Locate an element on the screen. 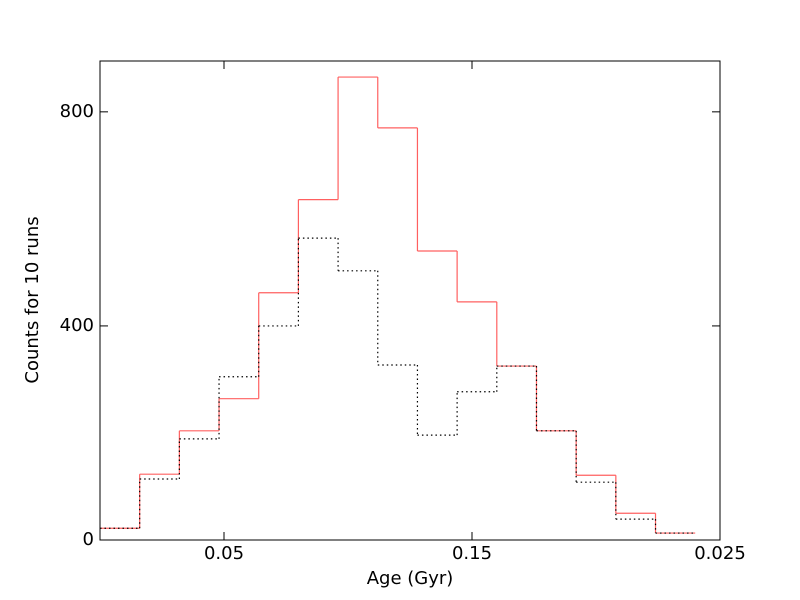 This screenshot has width=800, height=600. y-tick-label: 800 is located at coordinates (77, 111).